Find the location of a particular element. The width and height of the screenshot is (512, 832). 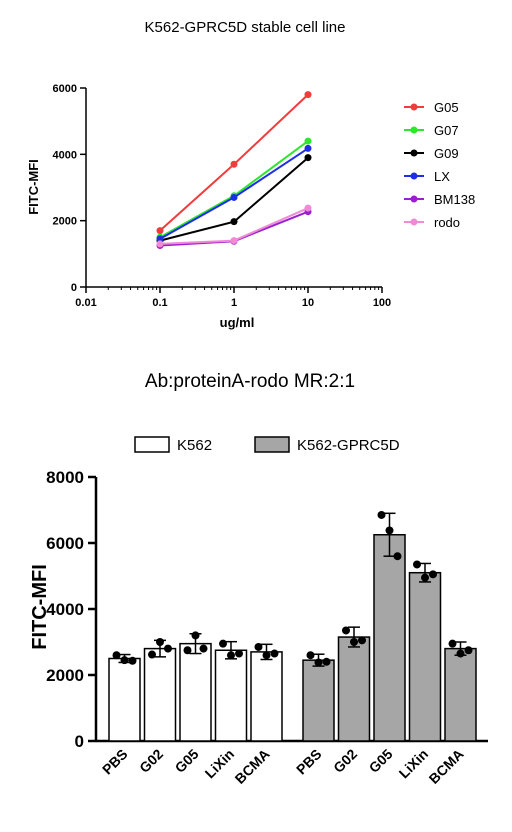

legend-label: rodo is located at coordinates (447, 222).